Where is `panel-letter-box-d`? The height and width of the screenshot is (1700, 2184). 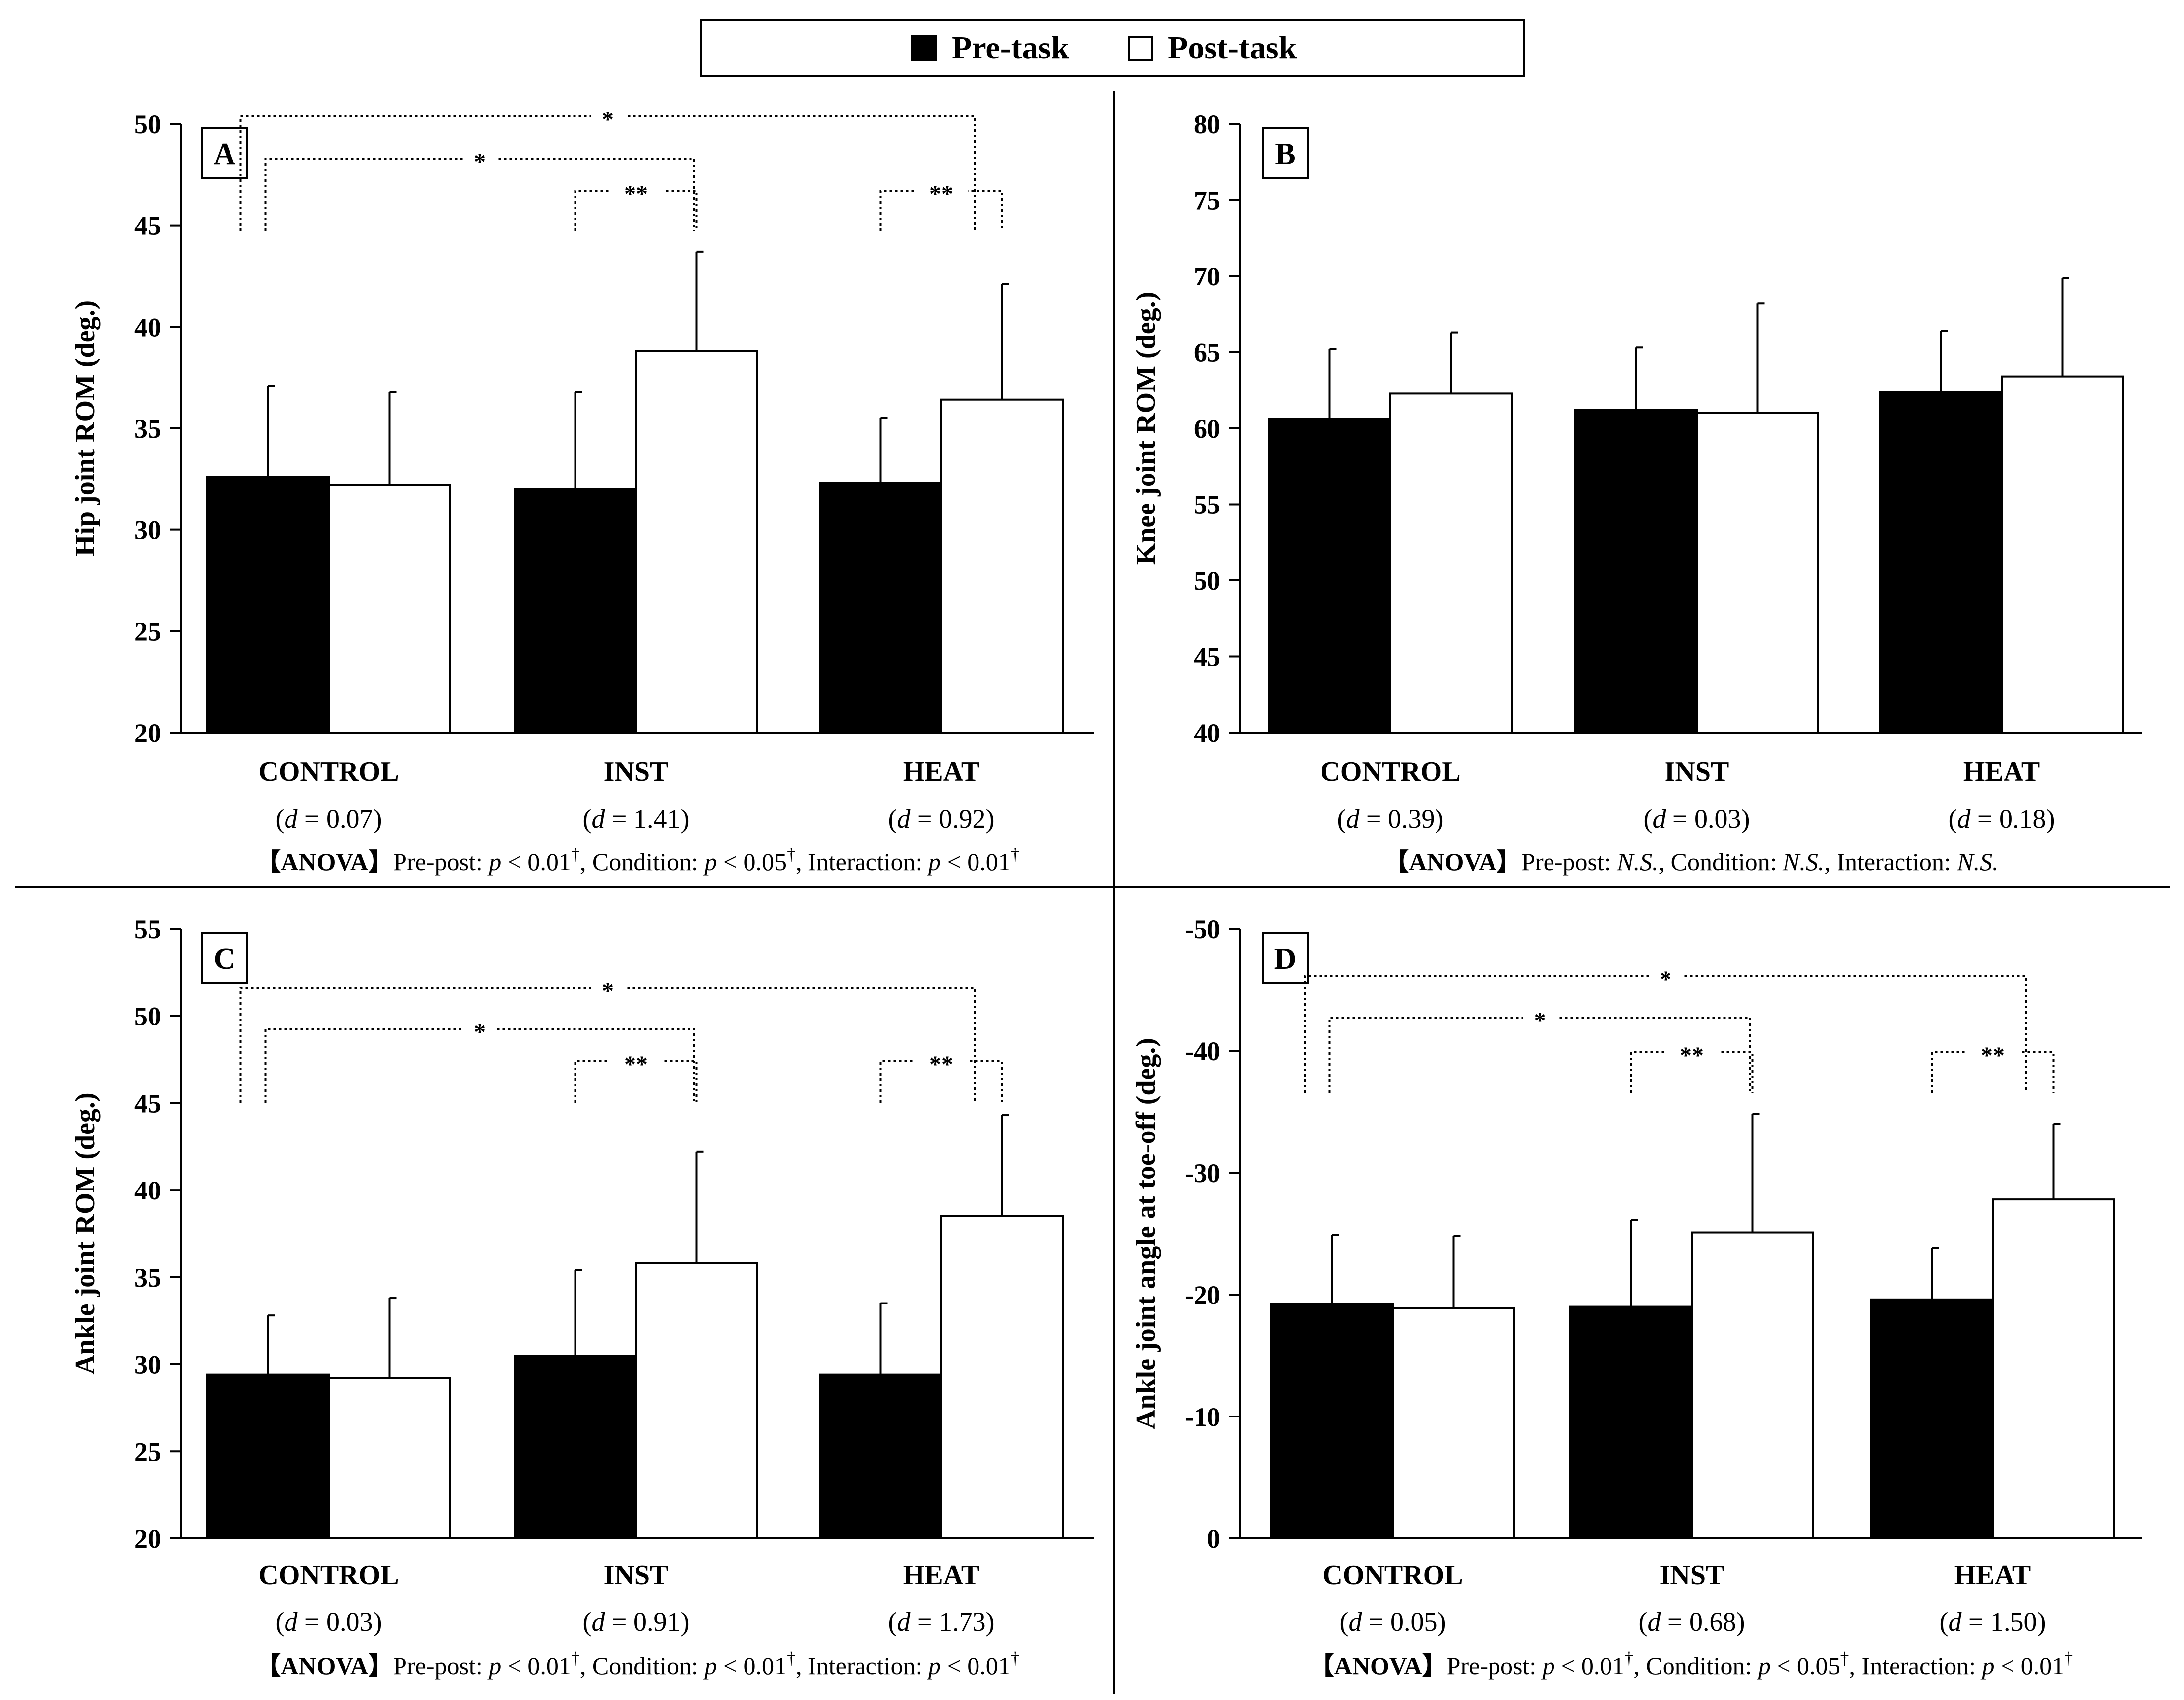
panel-letter-box-d is located at coordinates (1285, 958).